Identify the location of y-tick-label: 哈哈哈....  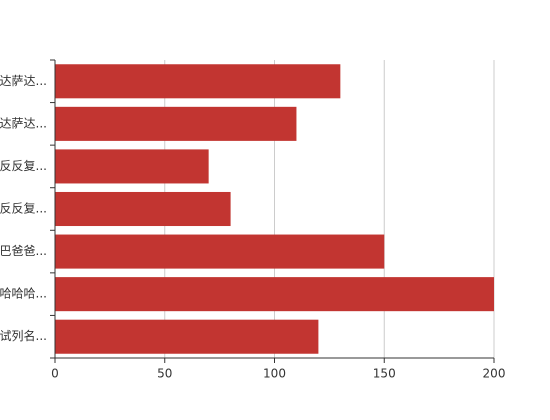
(23, 294).